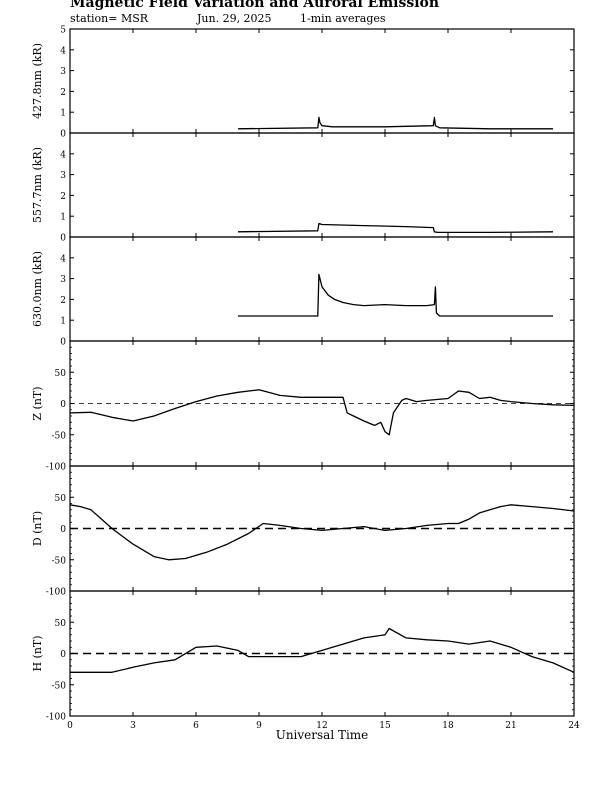  I want to click on y-tick-label: 5, so click(63, 31).